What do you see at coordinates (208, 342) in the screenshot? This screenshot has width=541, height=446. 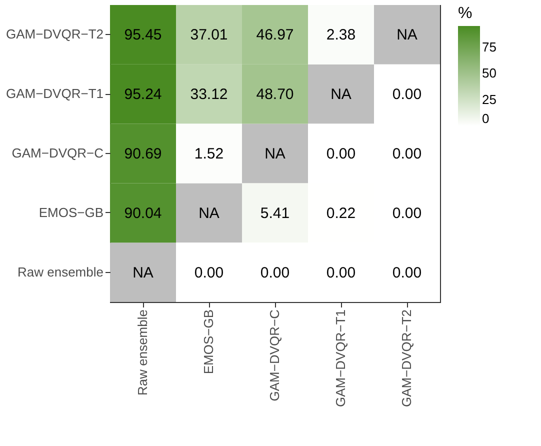 I see `x-tick-label: EMOS−GB` at bounding box center [208, 342].